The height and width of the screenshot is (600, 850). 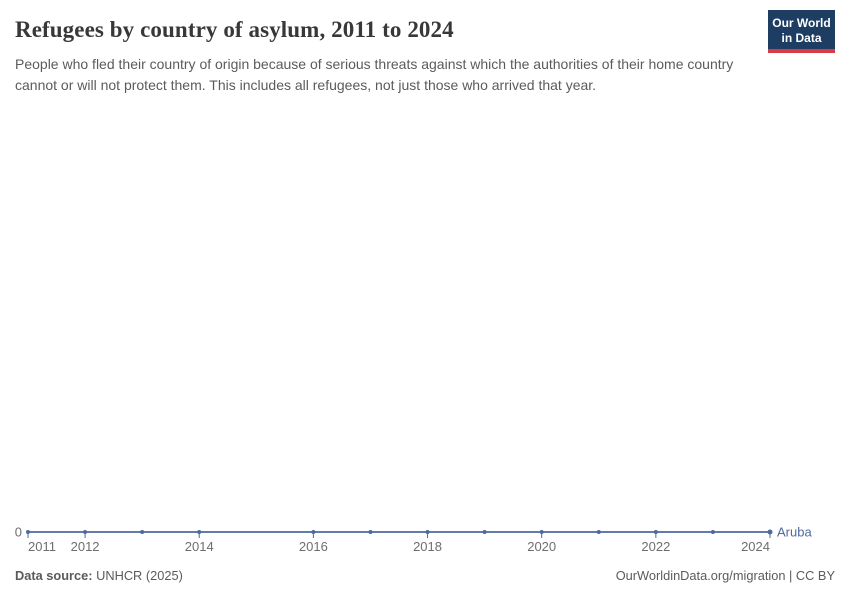 I want to click on y-tick-label: 0, so click(x=18, y=532).